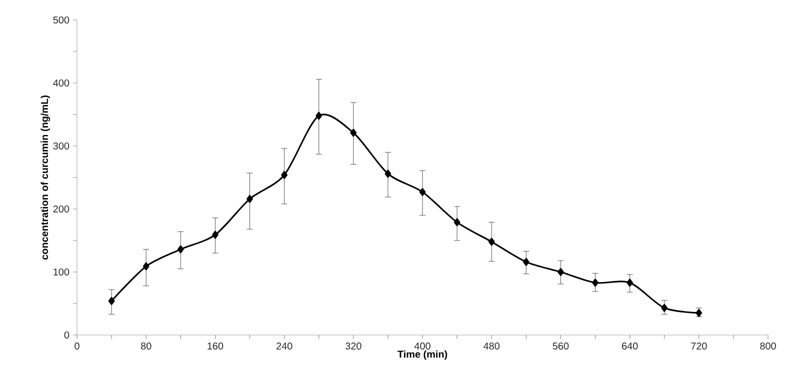  I want to click on x-tick-label: 320, so click(353, 346).